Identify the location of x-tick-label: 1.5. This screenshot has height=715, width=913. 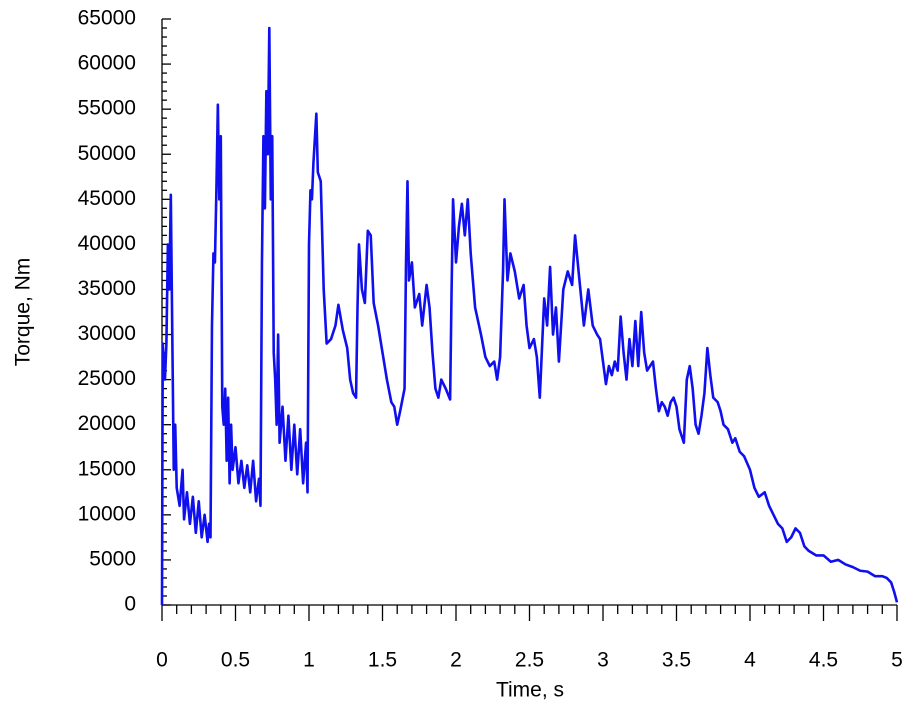
(382, 660).